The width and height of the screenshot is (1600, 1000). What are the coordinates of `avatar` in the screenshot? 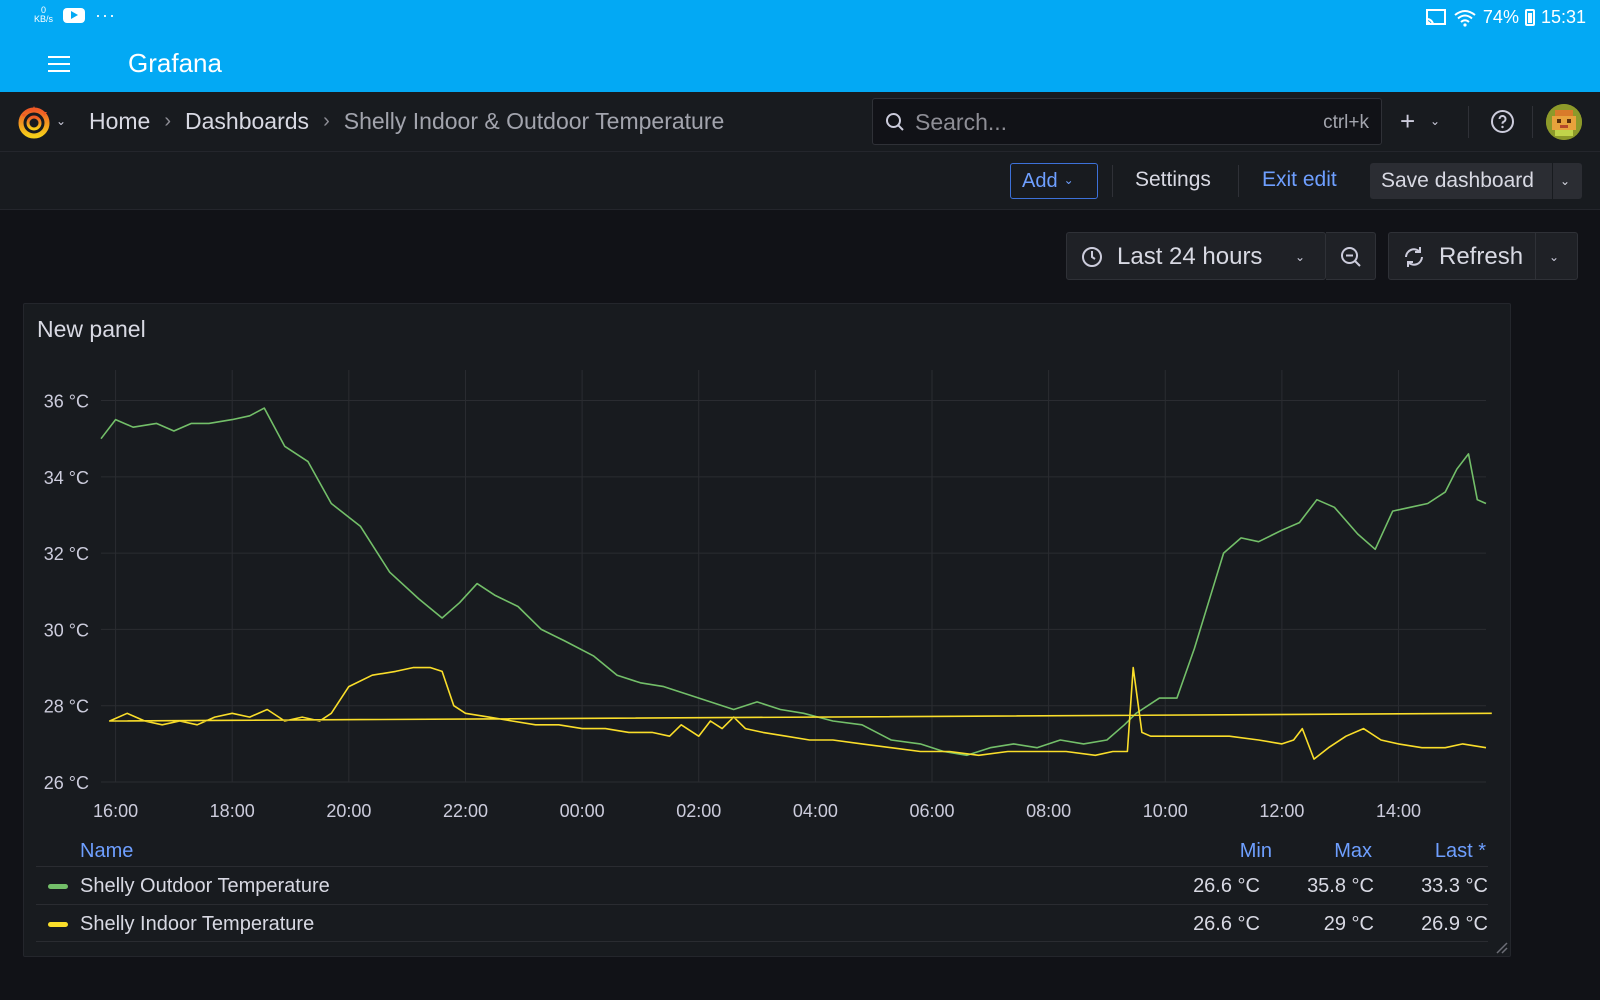 It's located at (1564, 122).